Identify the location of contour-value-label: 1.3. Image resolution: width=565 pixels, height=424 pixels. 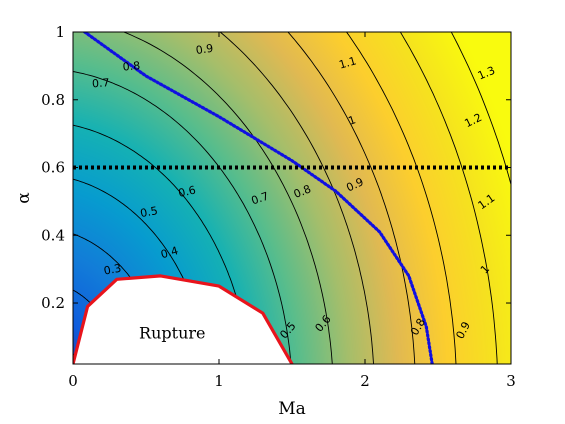
(486, 73).